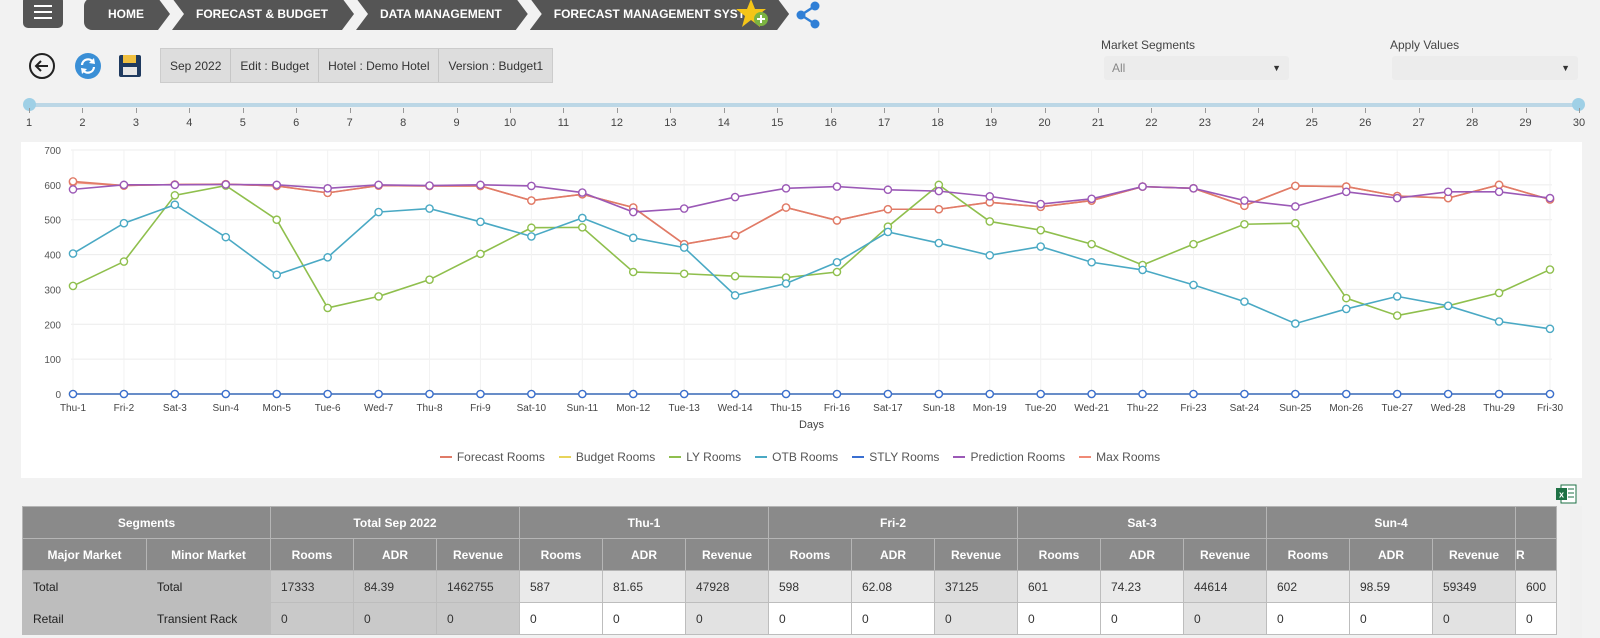  What do you see at coordinates (811, 198) in the screenshot?
I see `series-line-prediction-rooms` at bounding box center [811, 198].